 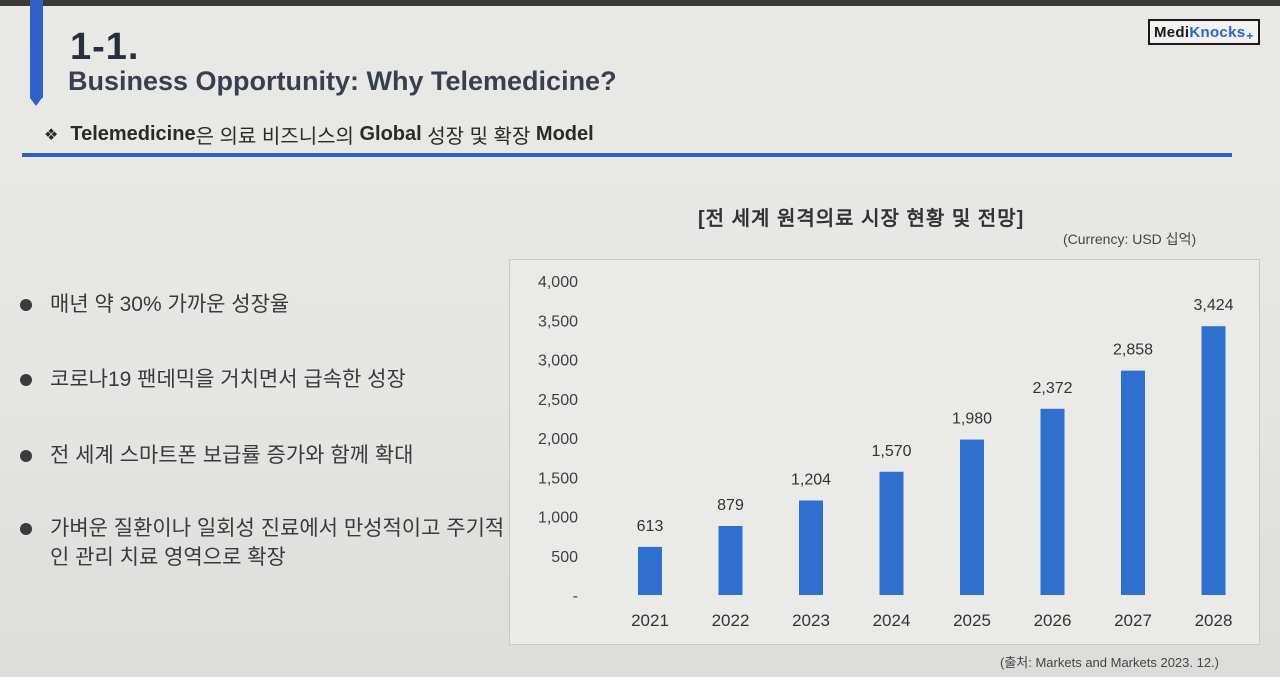 What do you see at coordinates (575, 596) in the screenshot?
I see `y-tick-label: -` at bounding box center [575, 596].